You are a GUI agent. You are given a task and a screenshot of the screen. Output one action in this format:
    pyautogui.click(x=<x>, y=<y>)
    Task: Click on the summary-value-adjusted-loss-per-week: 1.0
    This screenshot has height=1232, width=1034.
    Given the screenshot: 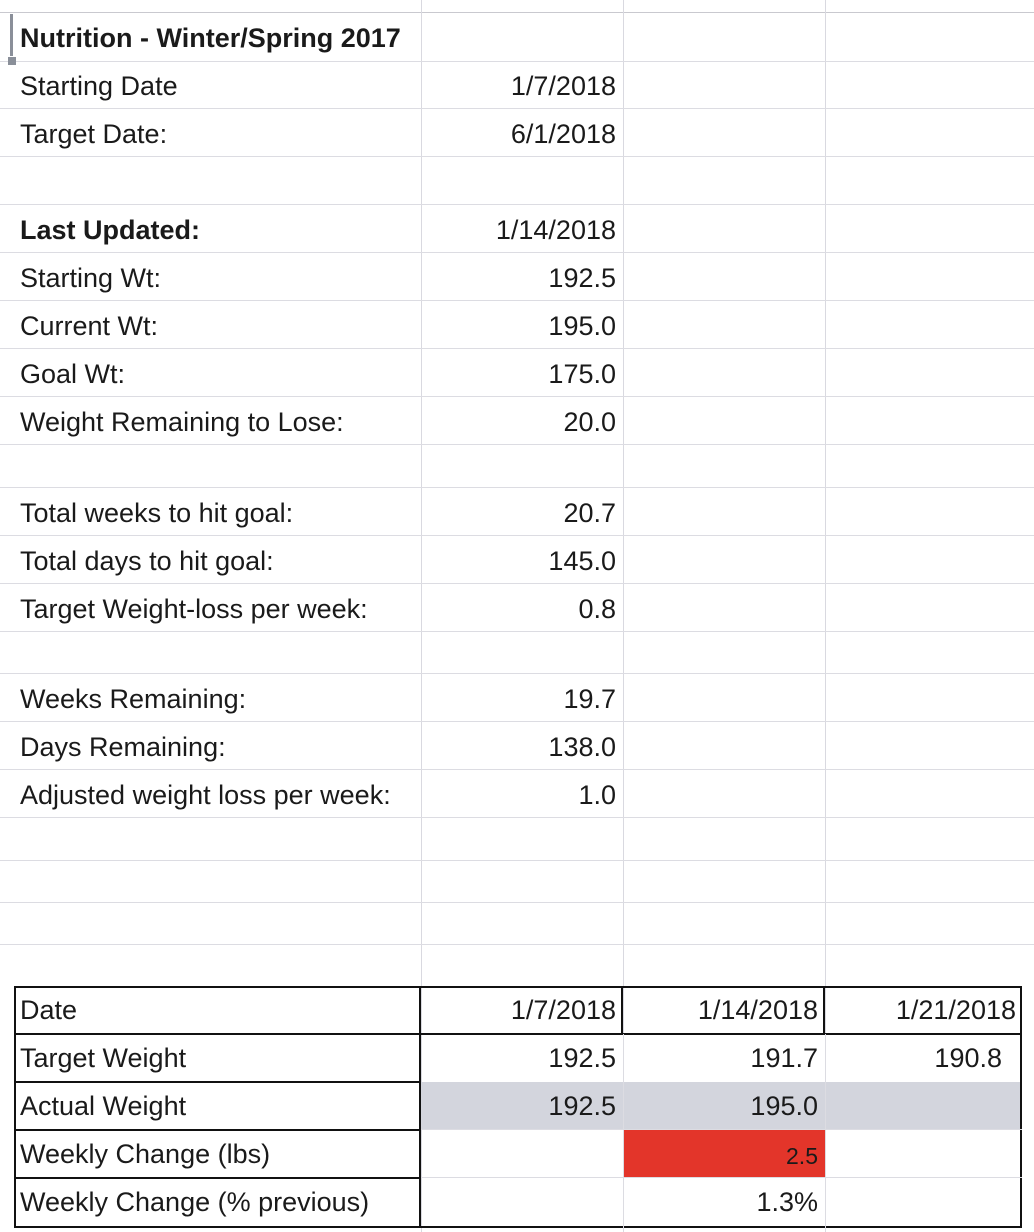 What is the action you would take?
    pyautogui.click(x=597, y=795)
    